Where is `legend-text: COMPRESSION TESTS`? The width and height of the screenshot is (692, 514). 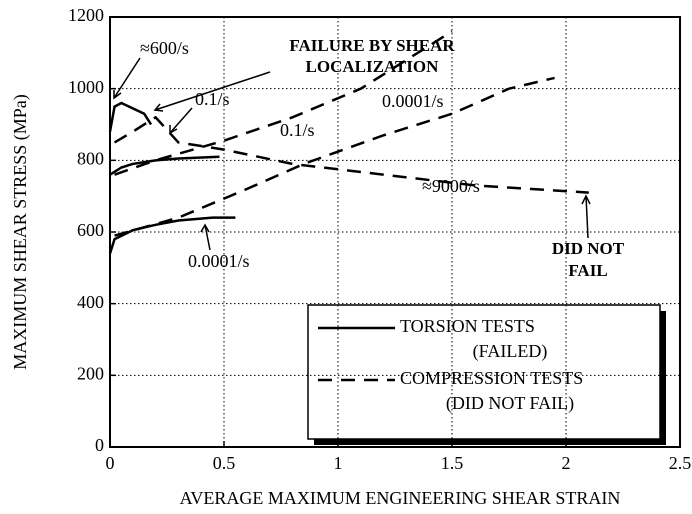
legend-text: COMPRESSION TESTS is located at coordinates (491, 378).